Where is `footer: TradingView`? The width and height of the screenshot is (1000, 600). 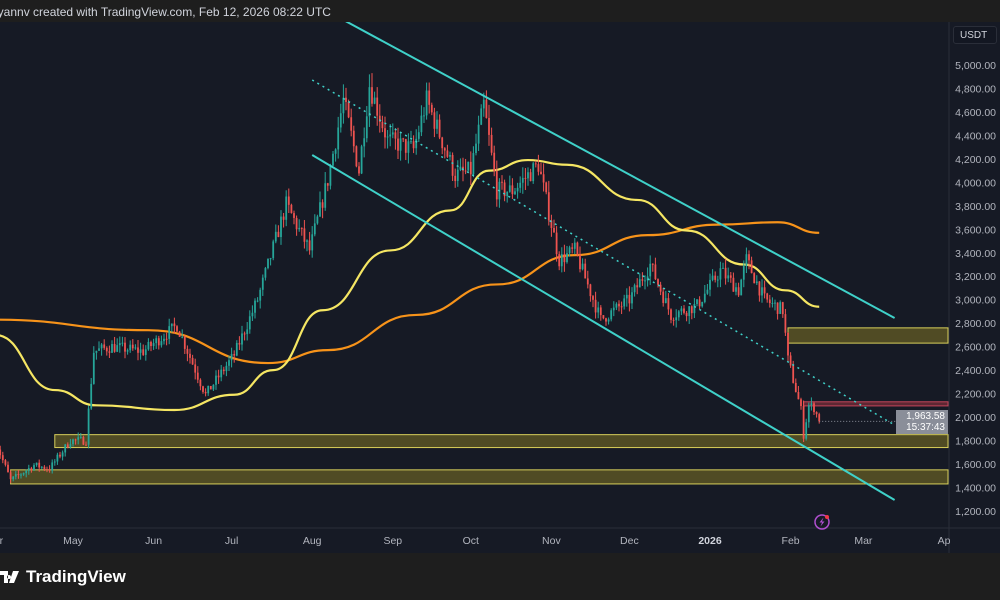
footer: TradingView is located at coordinates (500, 576).